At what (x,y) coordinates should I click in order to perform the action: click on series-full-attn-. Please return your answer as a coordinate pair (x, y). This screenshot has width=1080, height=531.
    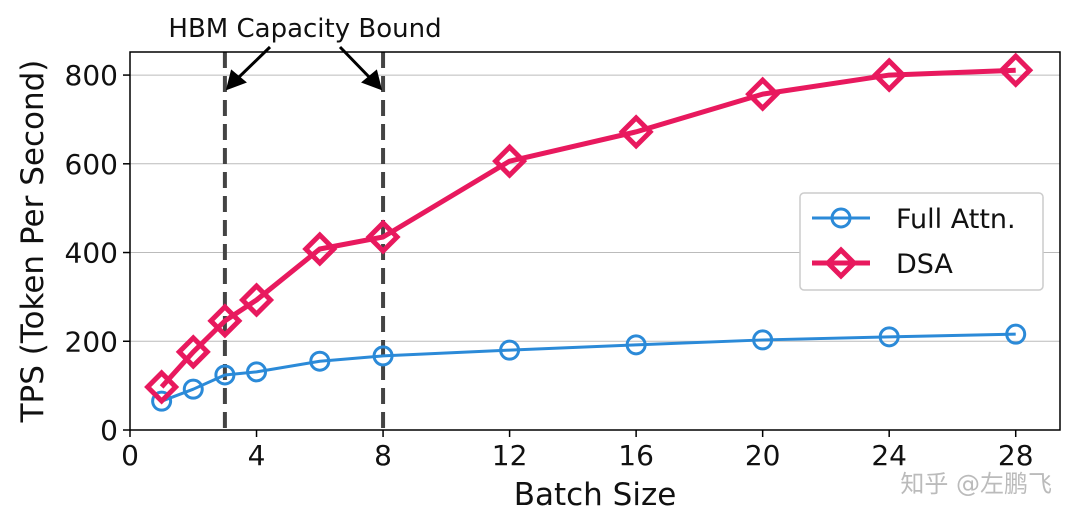
    Looking at the image, I should click on (589, 367).